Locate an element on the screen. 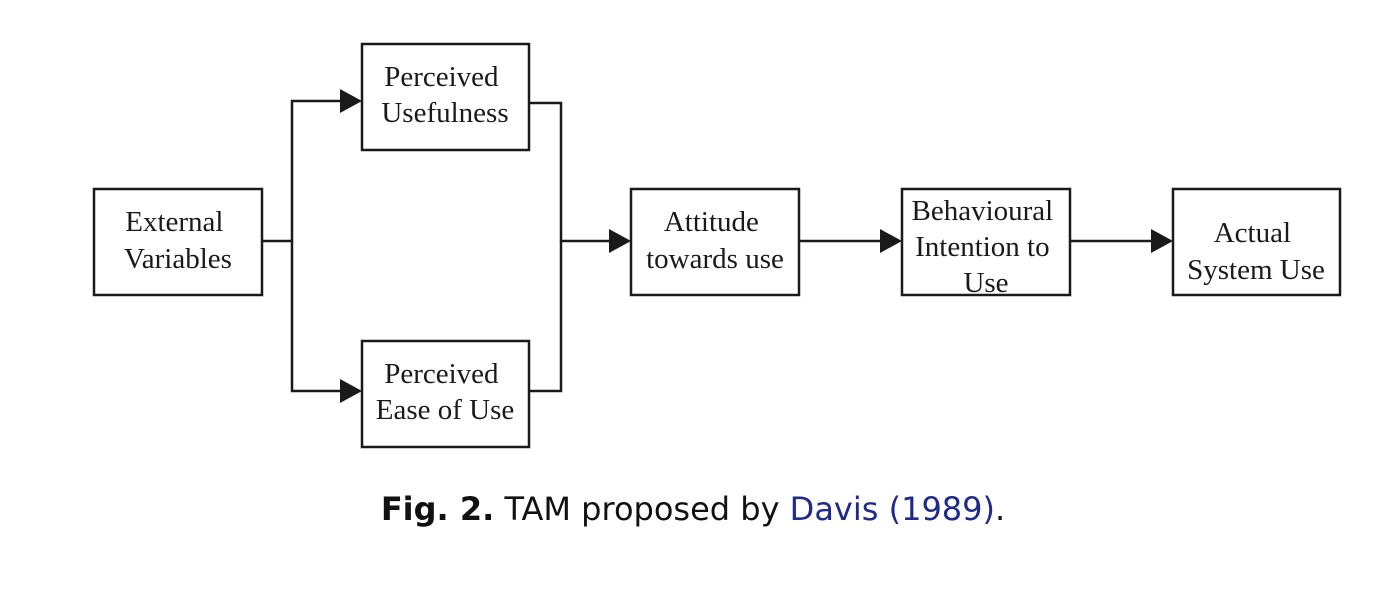 Image resolution: width=1386 pixels, height=607 pixels. node-external-variables: External Variables is located at coordinates (178, 242).